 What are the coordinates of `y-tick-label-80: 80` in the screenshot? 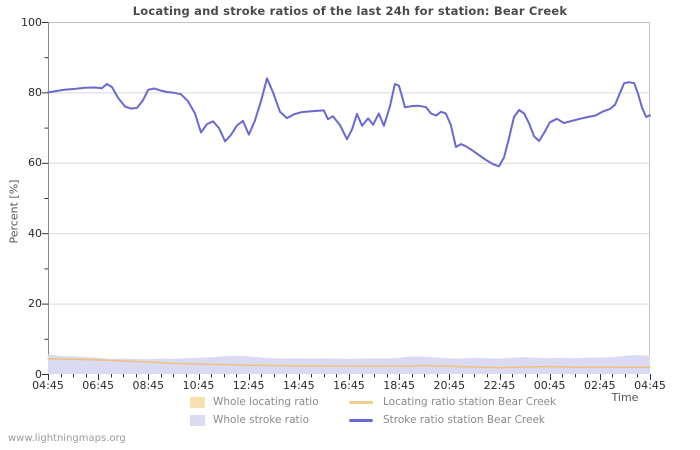 It's located at (35, 92).